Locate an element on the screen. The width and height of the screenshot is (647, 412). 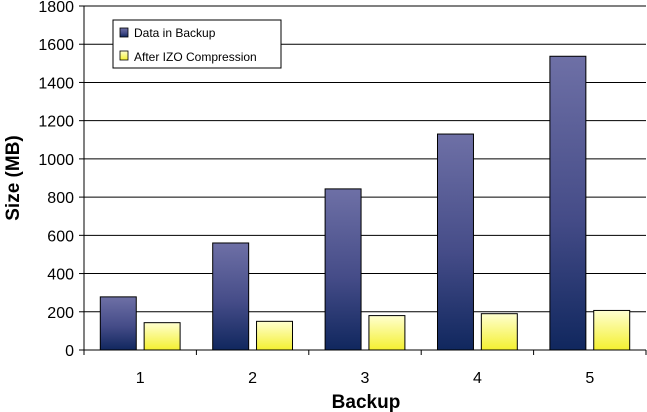
legend: Data in Backup After IZO Compression is located at coordinates (197, 44).